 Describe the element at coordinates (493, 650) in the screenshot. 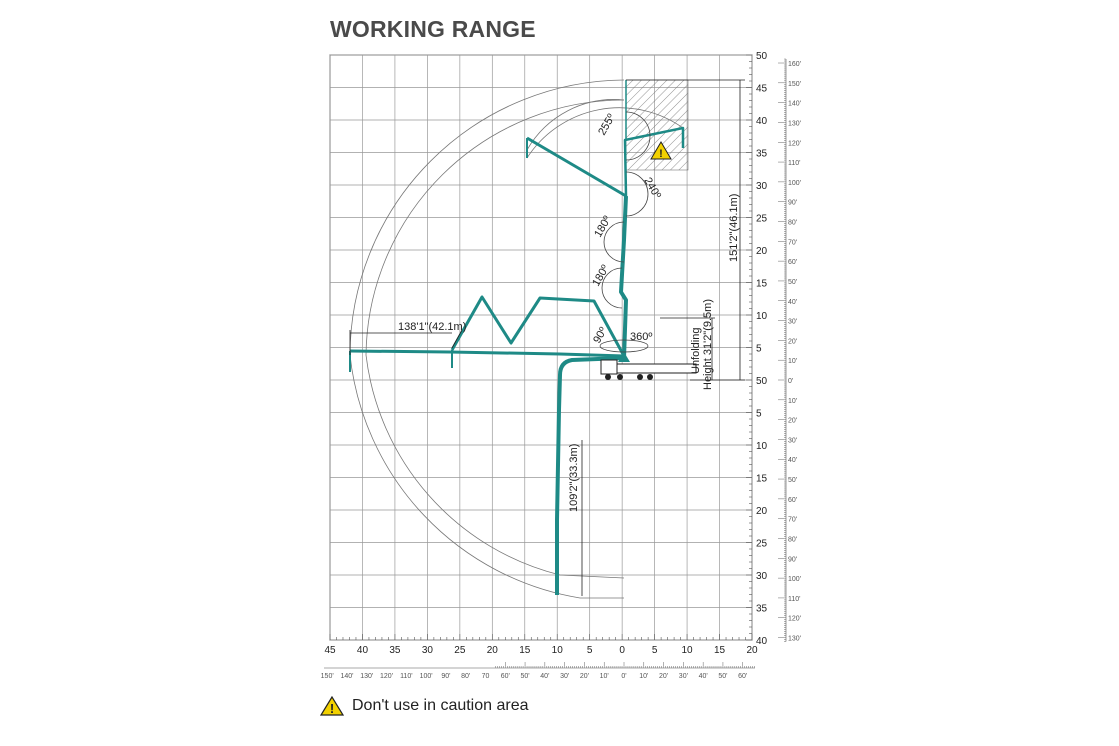

I see `bottom-m-tick-label: 20` at that location.